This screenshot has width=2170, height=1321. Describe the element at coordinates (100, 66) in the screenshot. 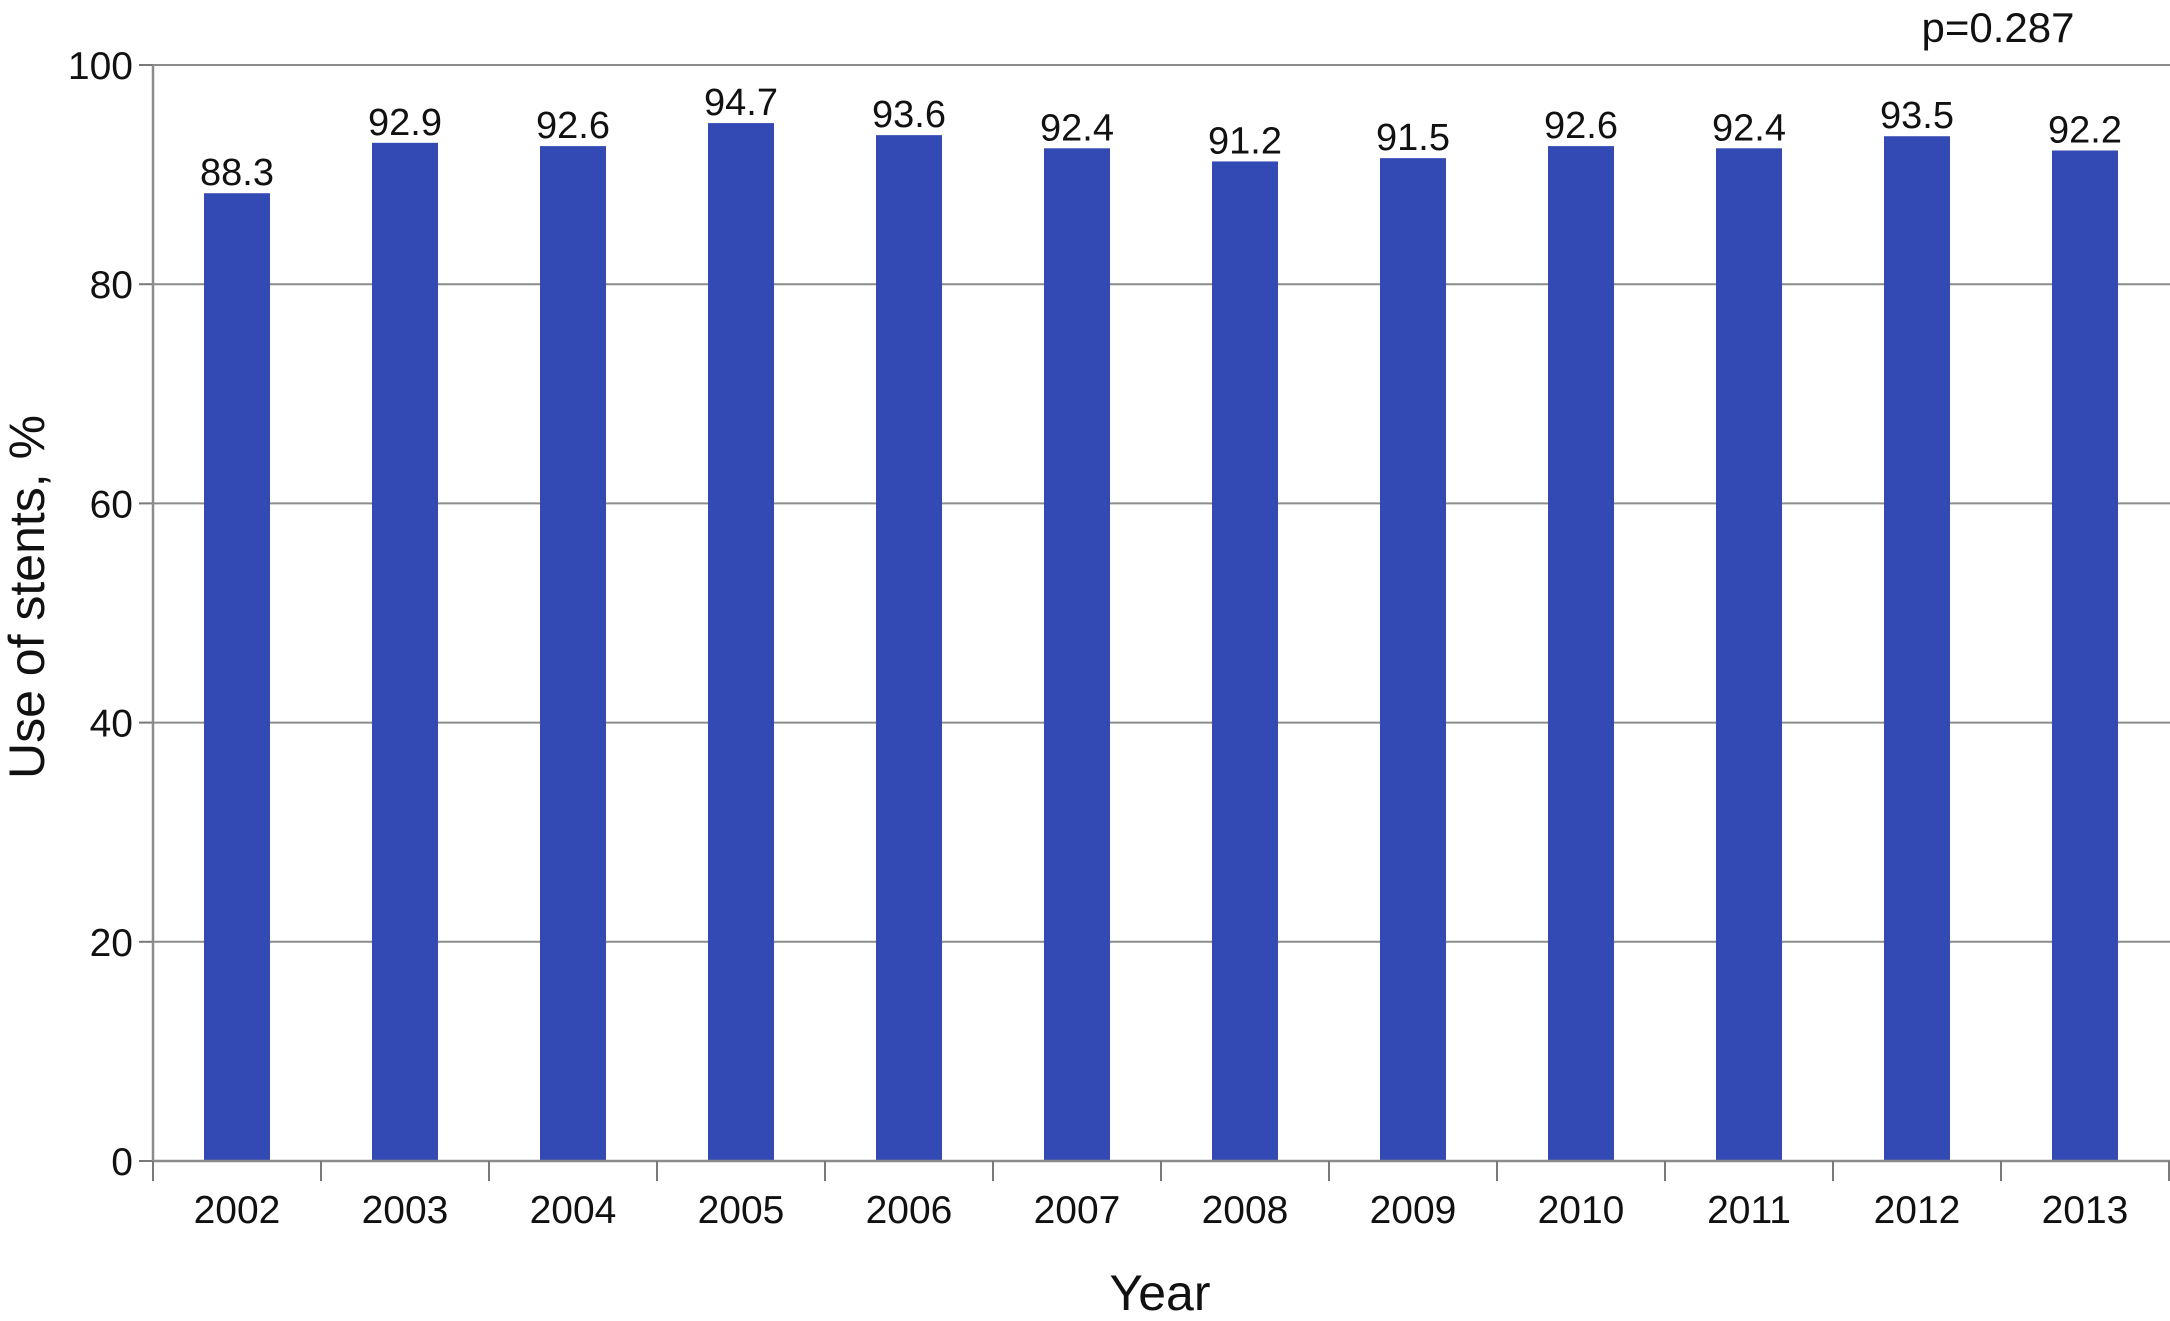

I see `y-tick-label: 100` at that location.